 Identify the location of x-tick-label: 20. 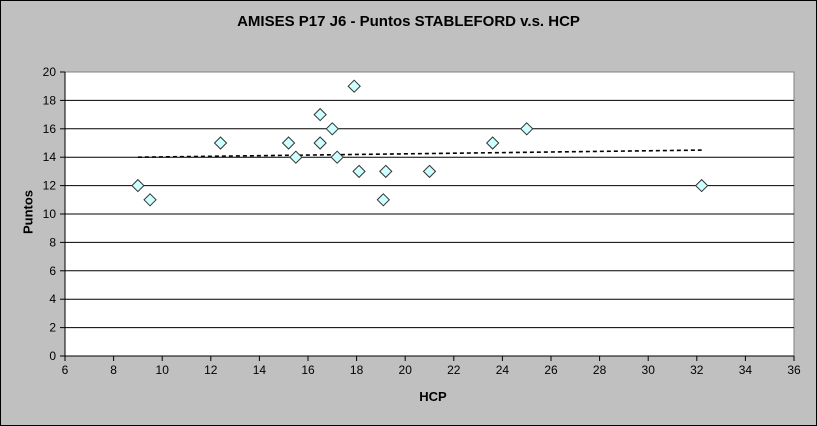
(406, 370).